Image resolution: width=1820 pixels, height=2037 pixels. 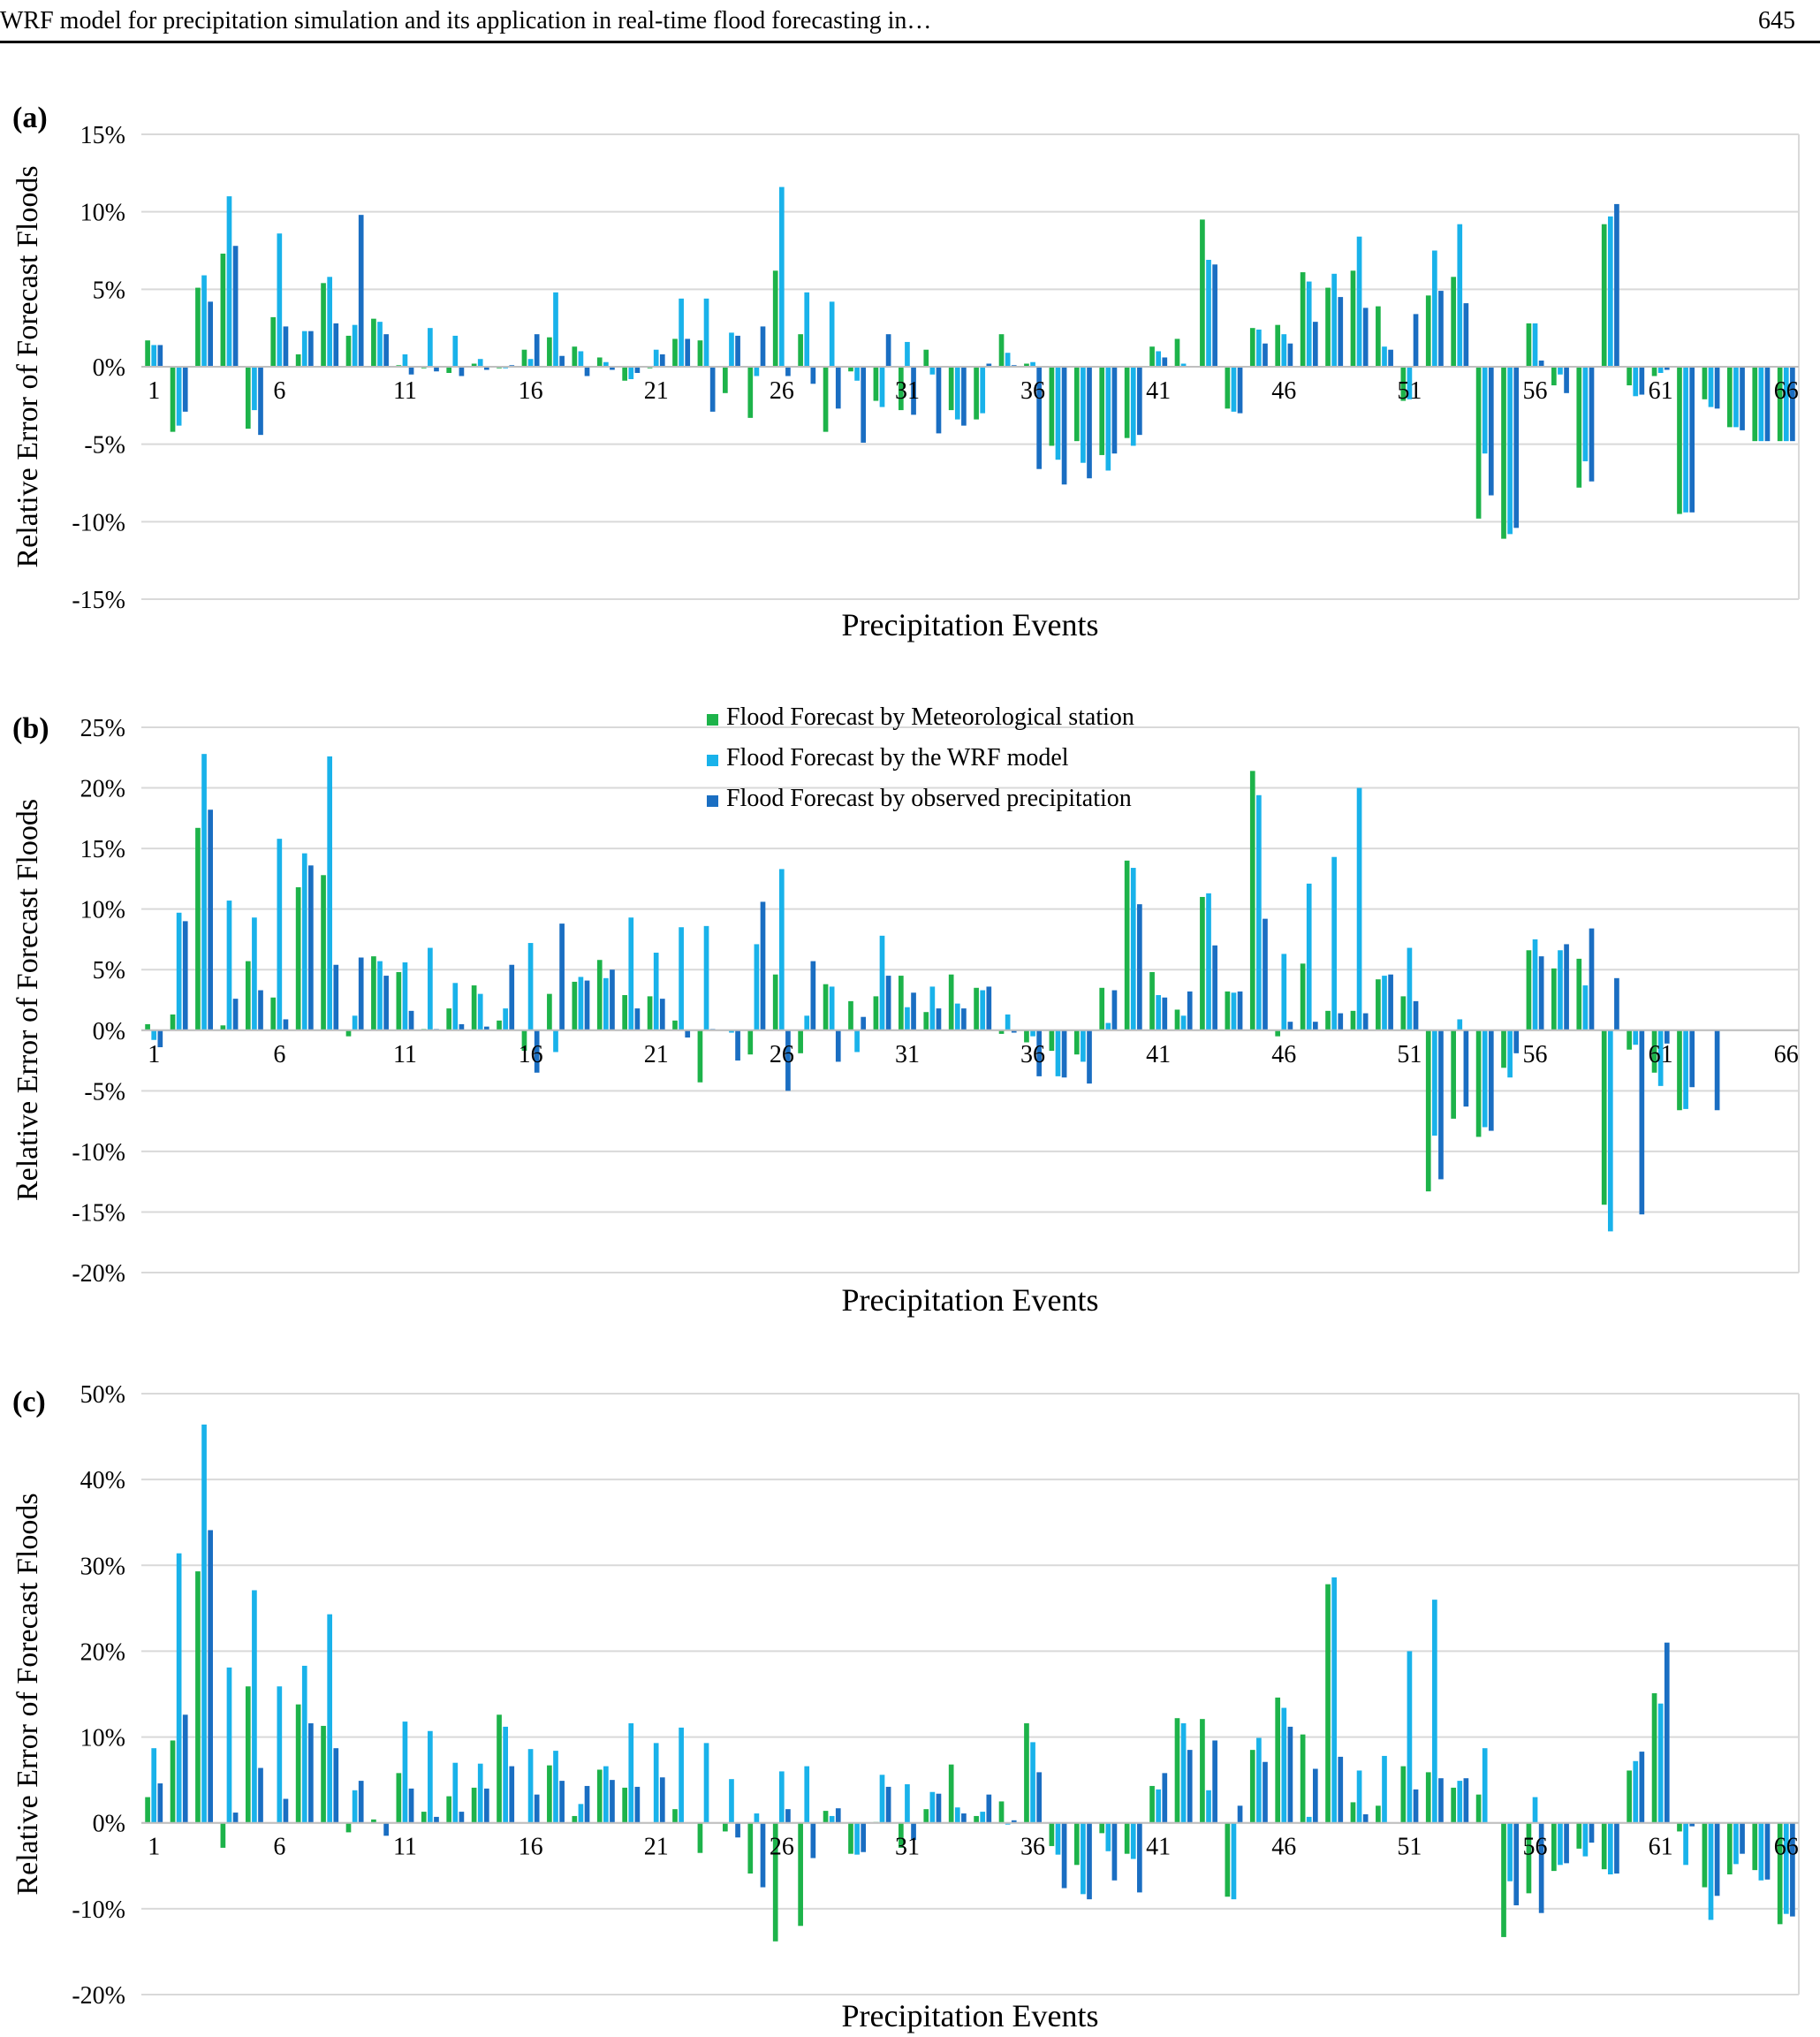 I want to click on y-tick-label: -15%, so click(x=99, y=1213).